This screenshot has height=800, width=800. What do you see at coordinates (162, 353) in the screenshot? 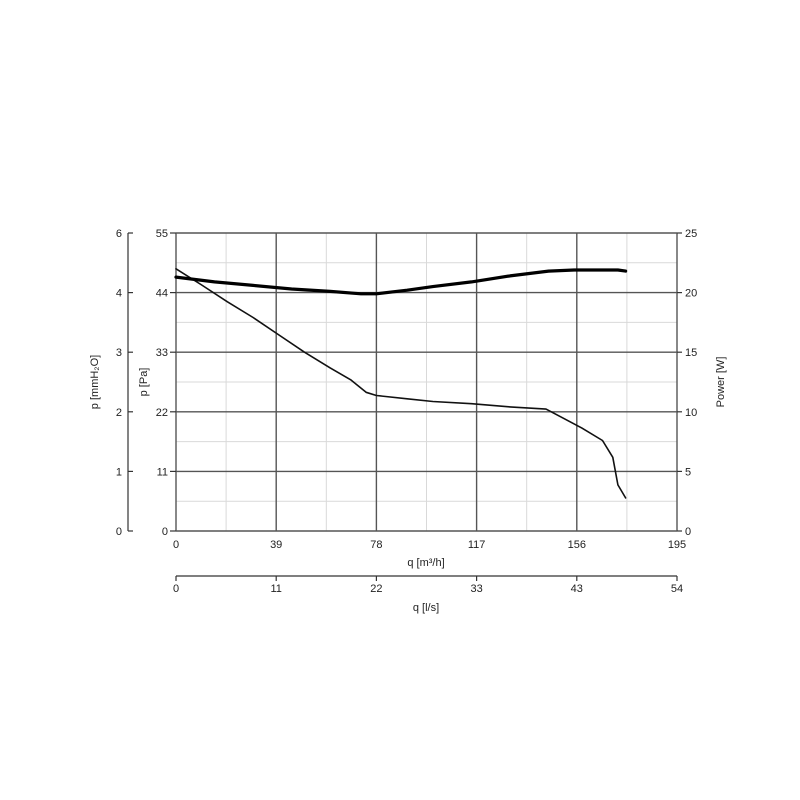
I see `y-tick-label-pa: 33` at bounding box center [162, 353].